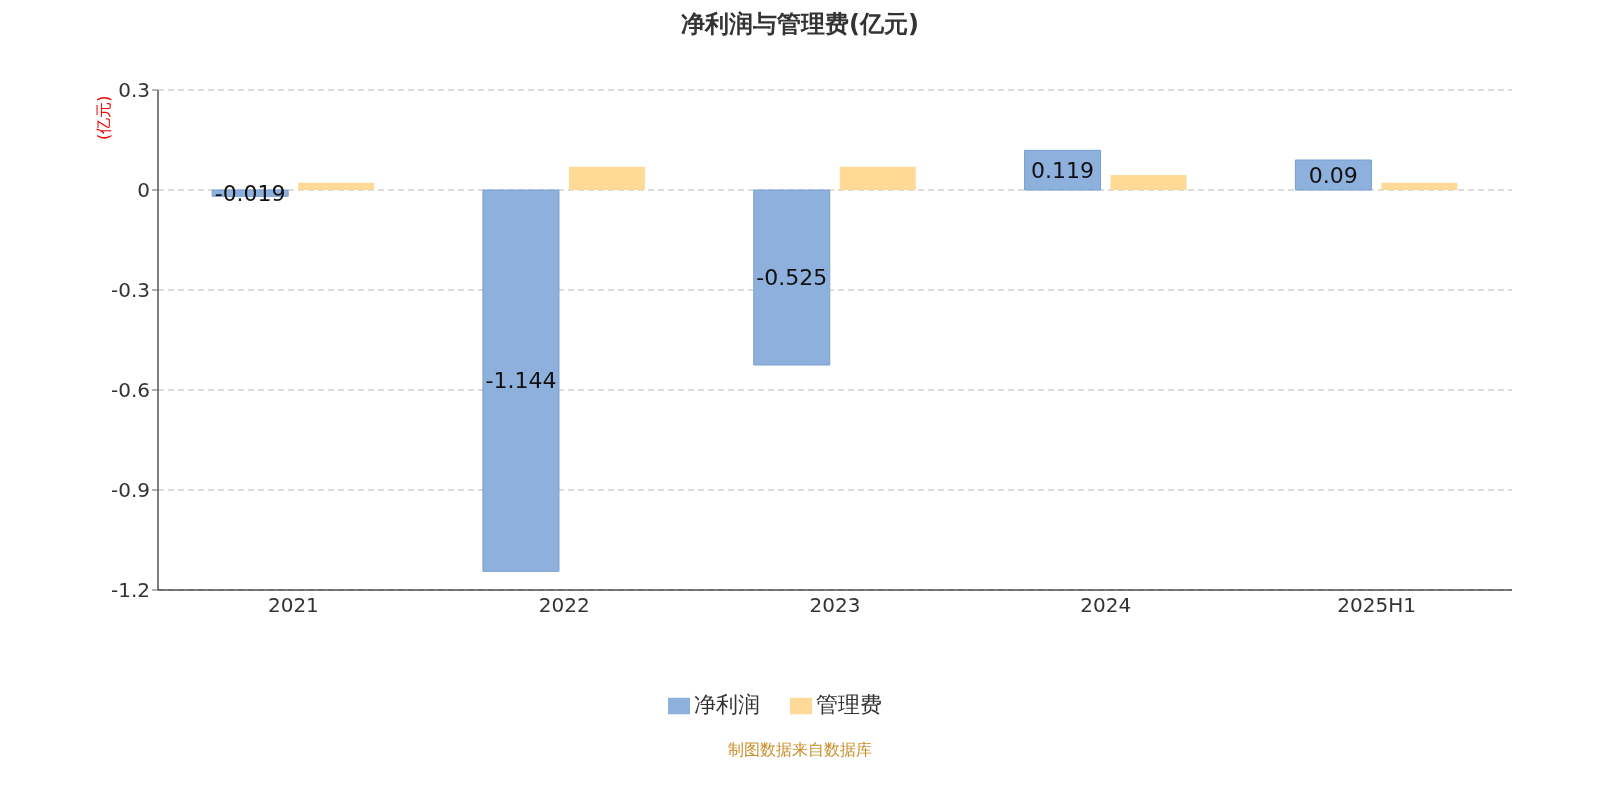 Image resolution: width=1600 pixels, height=800 pixels. What do you see at coordinates (104, 117) in the screenshot?
I see `y-axis-title: (亿元)` at bounding box center [104, 117].